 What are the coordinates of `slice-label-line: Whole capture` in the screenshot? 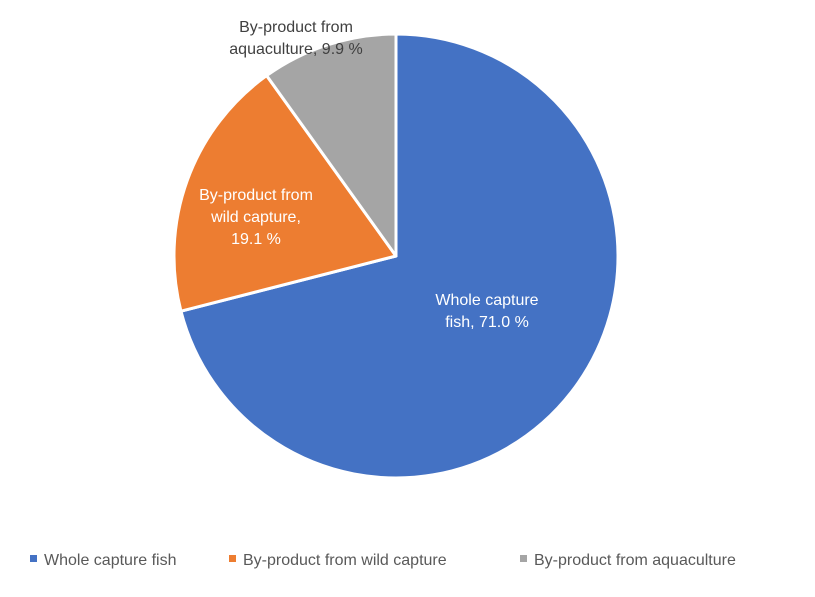 It's located at (486, 300).